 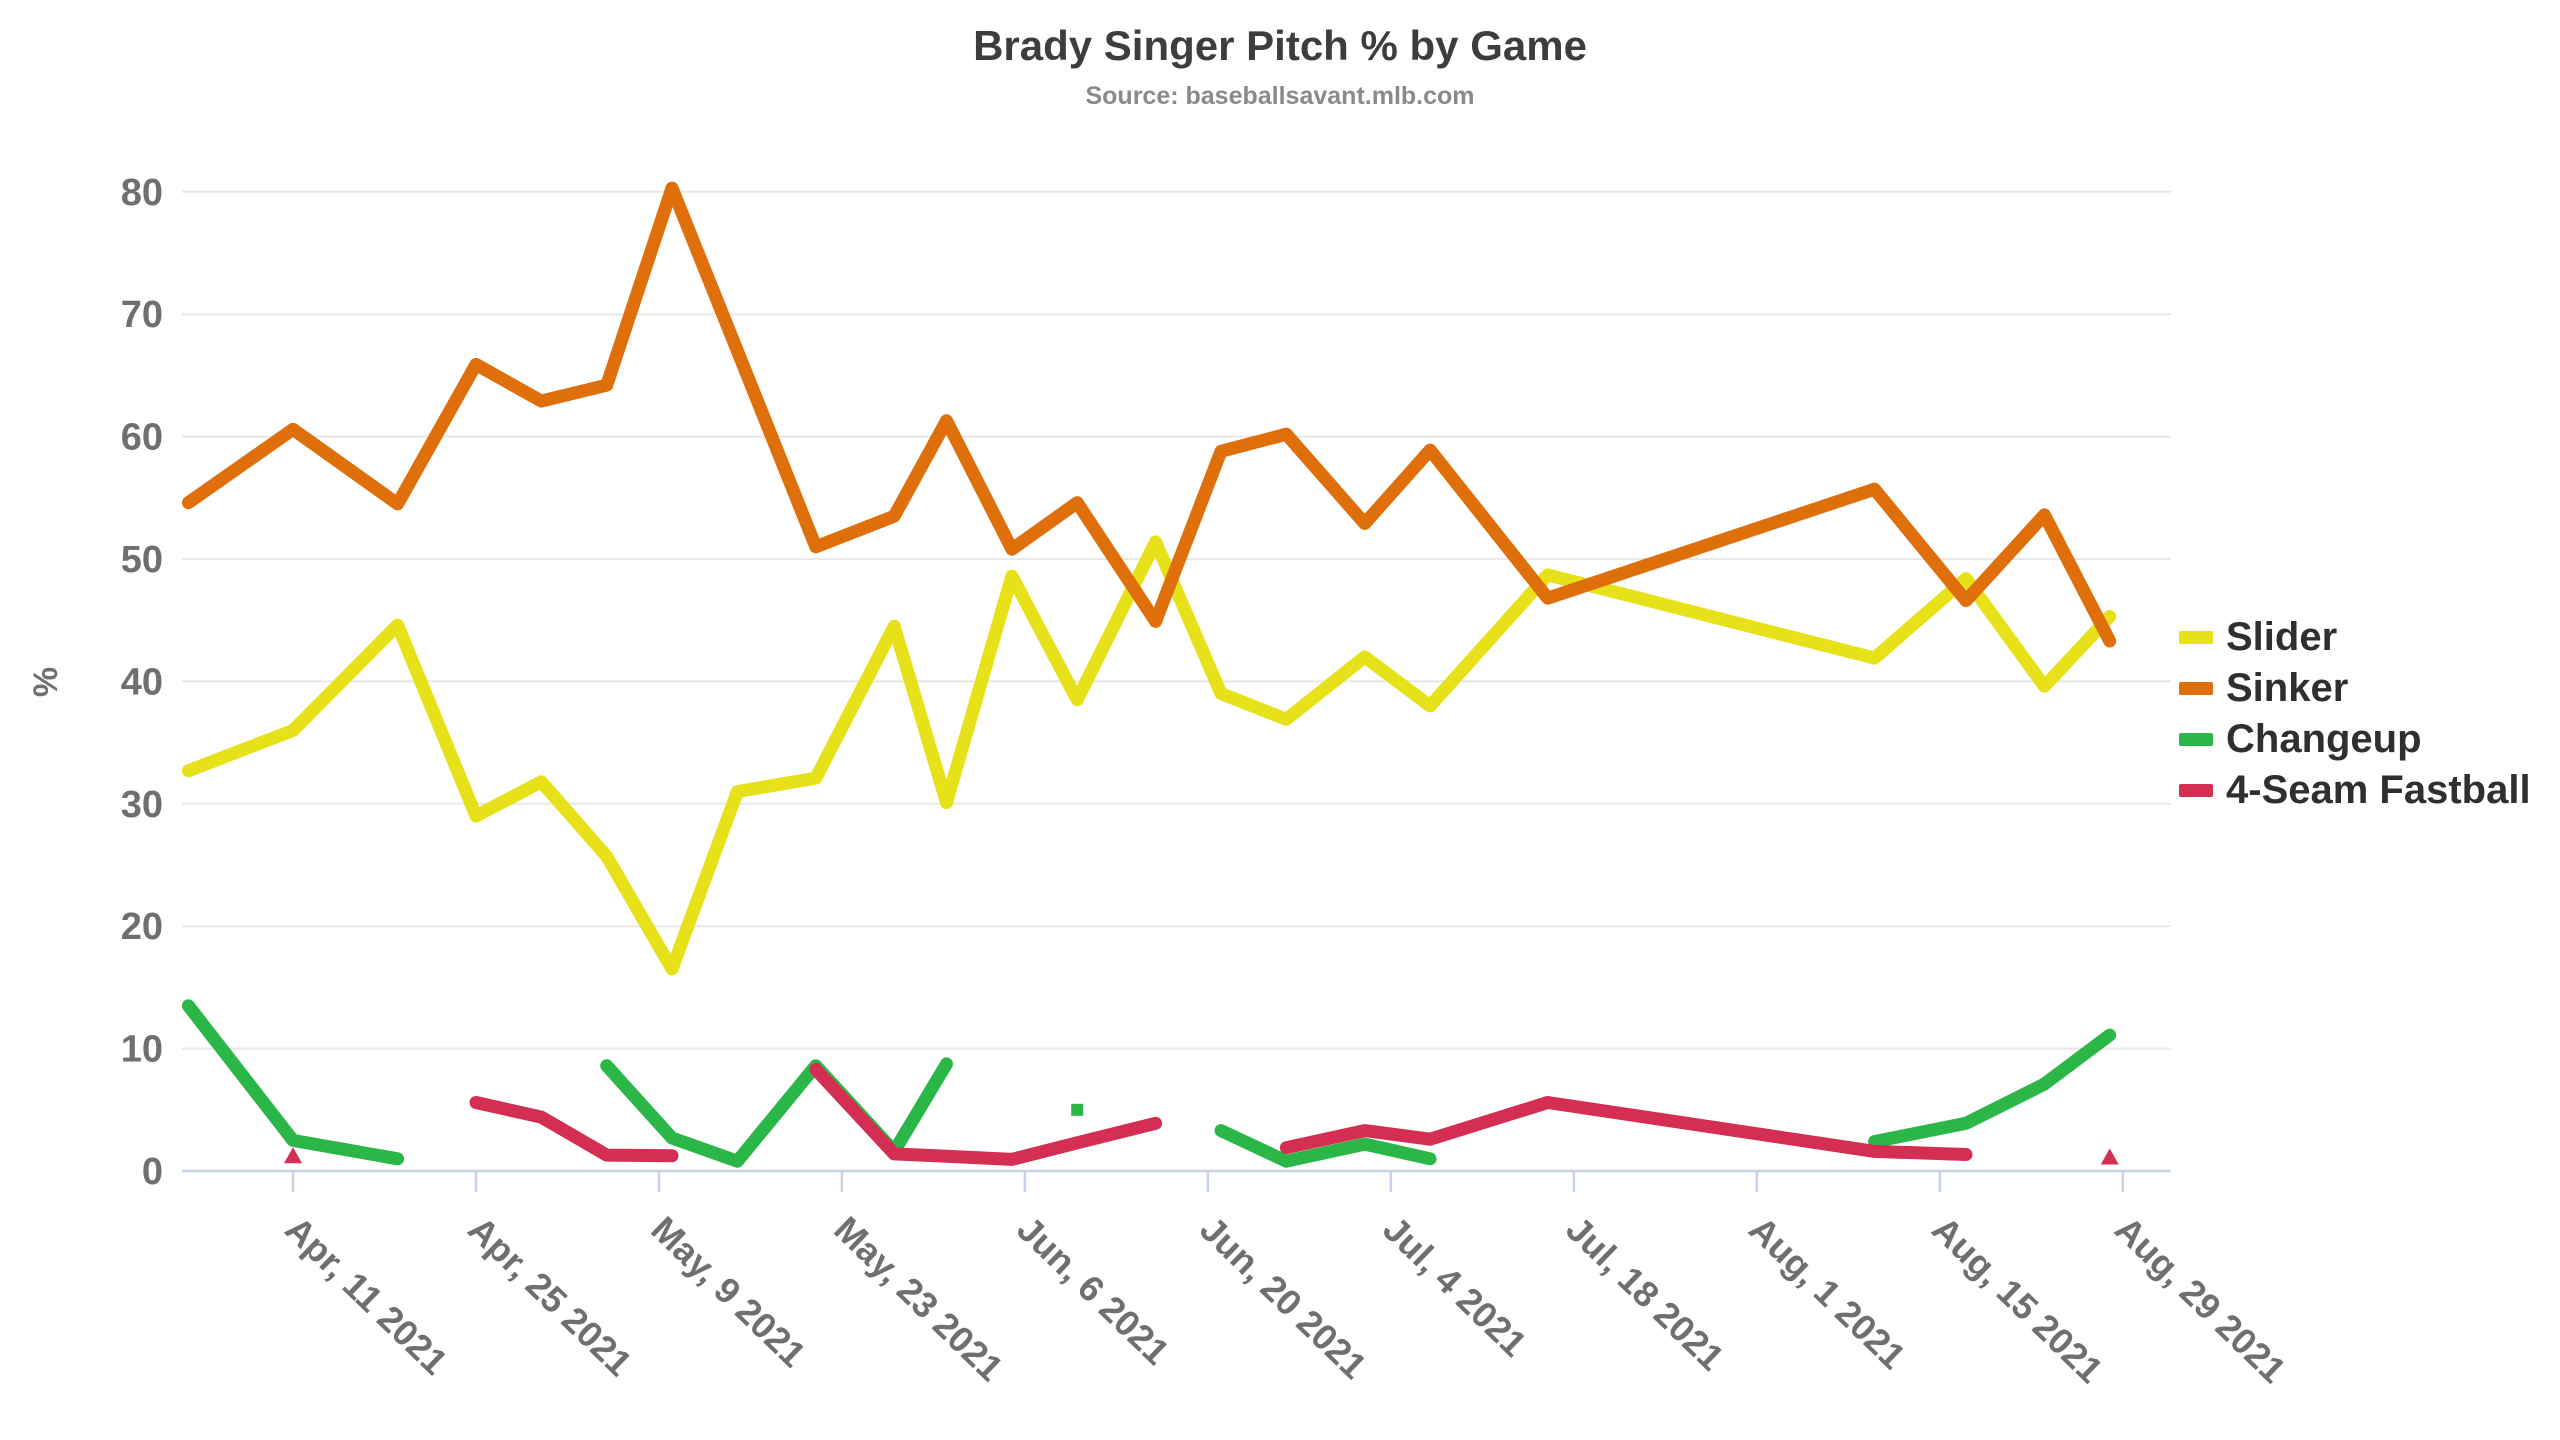 What do you see at coordinates (2282, 637) in the screenshot?
I see `legend-label: Slider` at bounding box center [2282, 637].